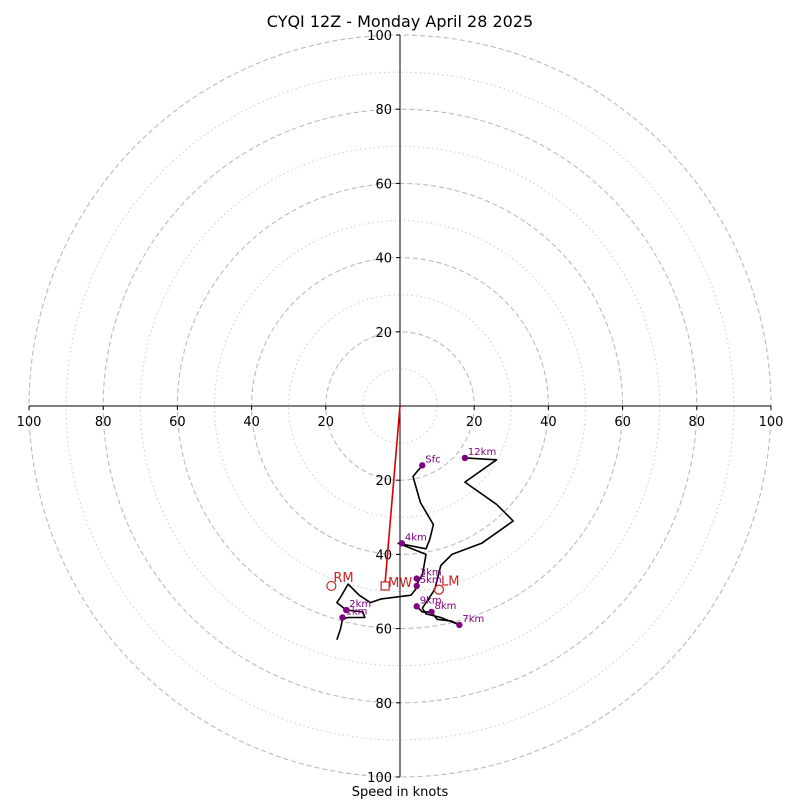 This screenshot has height=800, width=800. What do you see at coordinates (379, 36) in the screenshot?
I see `tick-label-top: 100` at bounding box center [379, 36].